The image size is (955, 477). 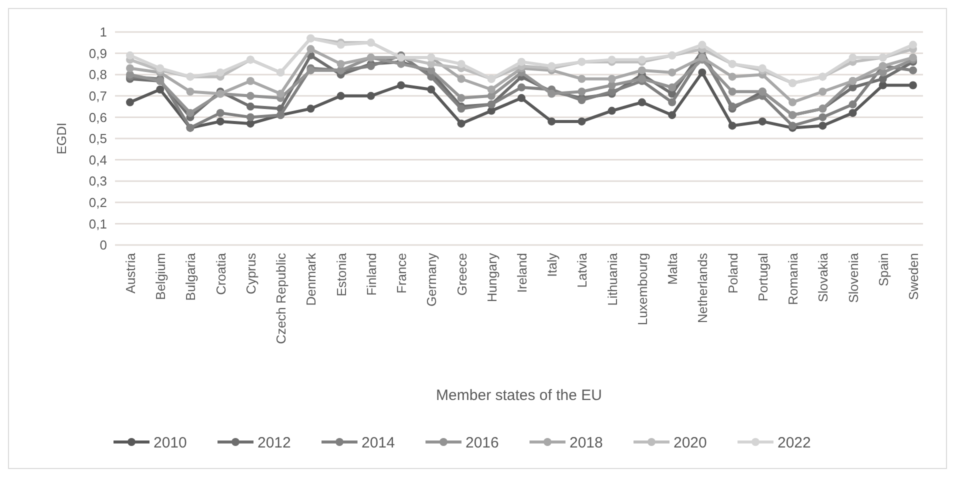 What do you see at coordinates (341, 274) in the screenshot?
I see `x-tick-label: Estonia` at bounding box center [341, 274].